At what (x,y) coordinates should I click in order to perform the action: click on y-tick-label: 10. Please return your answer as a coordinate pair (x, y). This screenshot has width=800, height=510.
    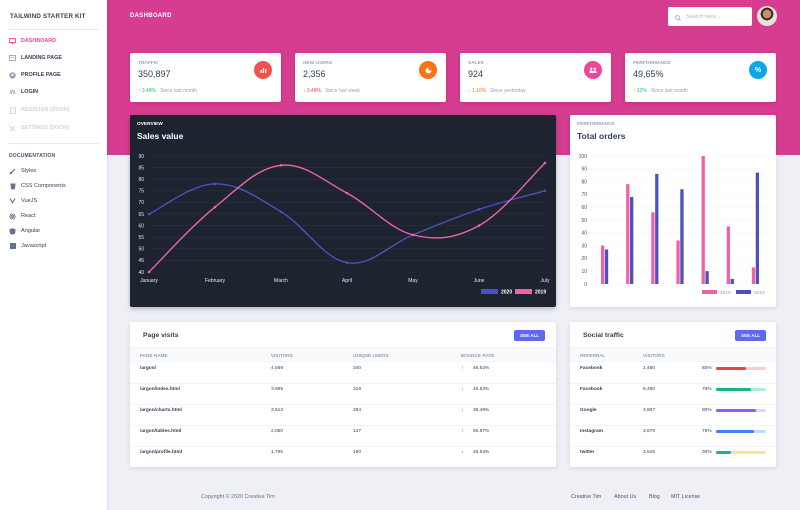
    Looking at the image, I should click on (584, 272).